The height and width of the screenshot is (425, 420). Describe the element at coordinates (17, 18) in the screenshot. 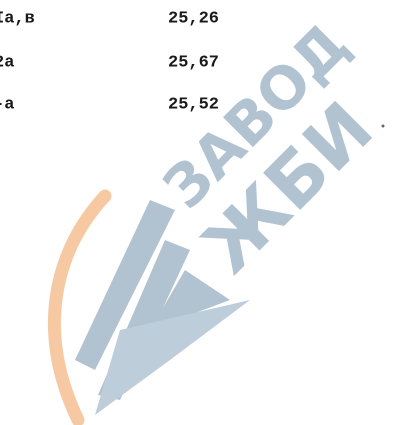

I see `row-label: Ia,в` at that location.